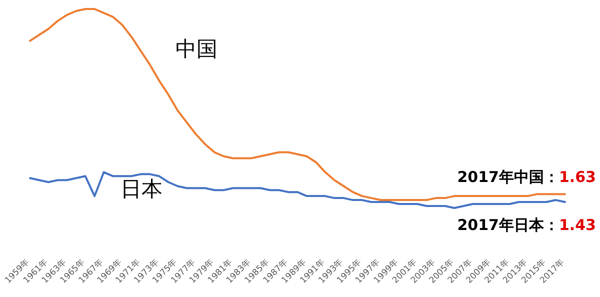 The width and height of the screenshot is (600, 297). Describe the element at coordinates (196, 49) in the screenshot. I see `series-name: 中国` at that location.